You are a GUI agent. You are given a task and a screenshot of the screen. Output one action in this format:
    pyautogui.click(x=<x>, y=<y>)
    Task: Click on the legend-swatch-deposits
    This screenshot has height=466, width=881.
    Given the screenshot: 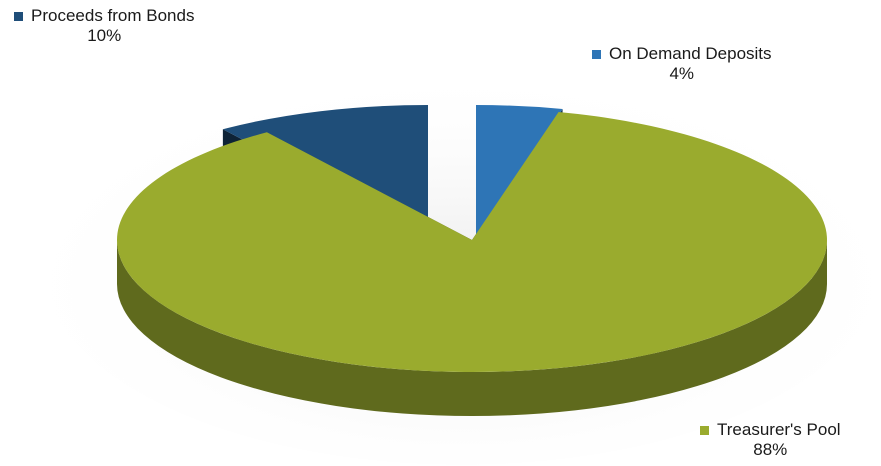 What is the action you would take?
    pyautogui.click(x=596, y=54)
    